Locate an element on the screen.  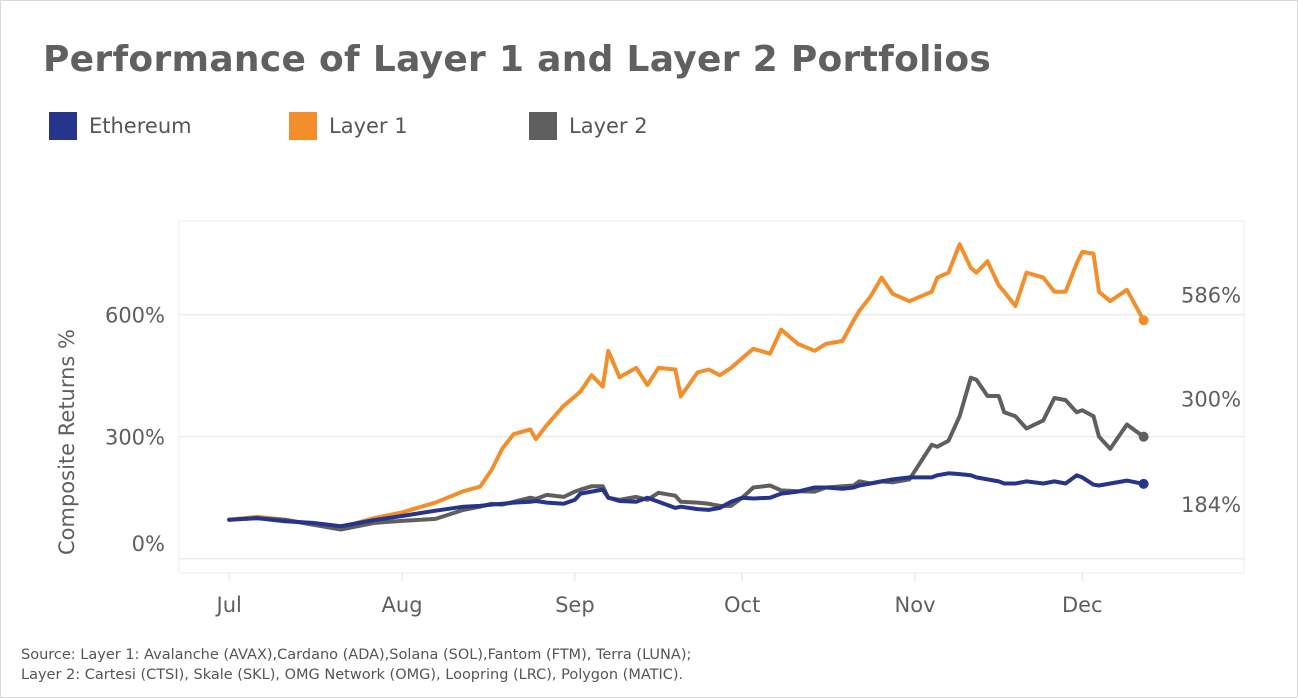
legend-label: Layer 1 is located at coordinates (368, 126).